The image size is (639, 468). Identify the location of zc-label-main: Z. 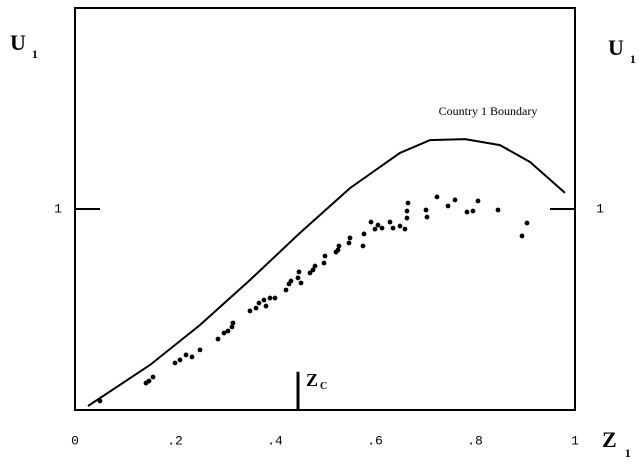
(312, 380).